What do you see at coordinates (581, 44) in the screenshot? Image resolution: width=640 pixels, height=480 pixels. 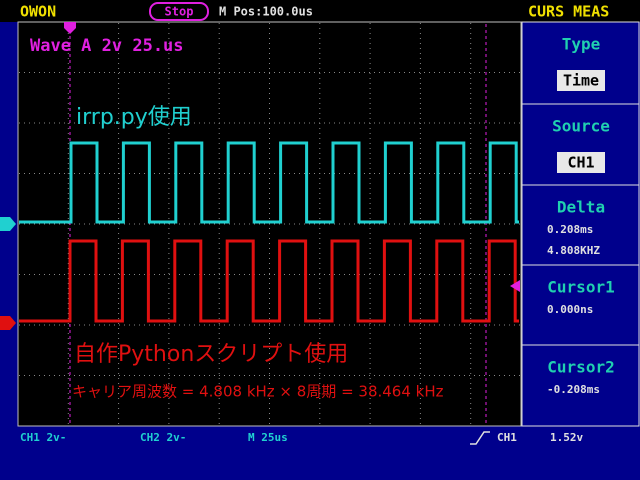 I see `menu-label: Type` at bounding box center [581, 44].